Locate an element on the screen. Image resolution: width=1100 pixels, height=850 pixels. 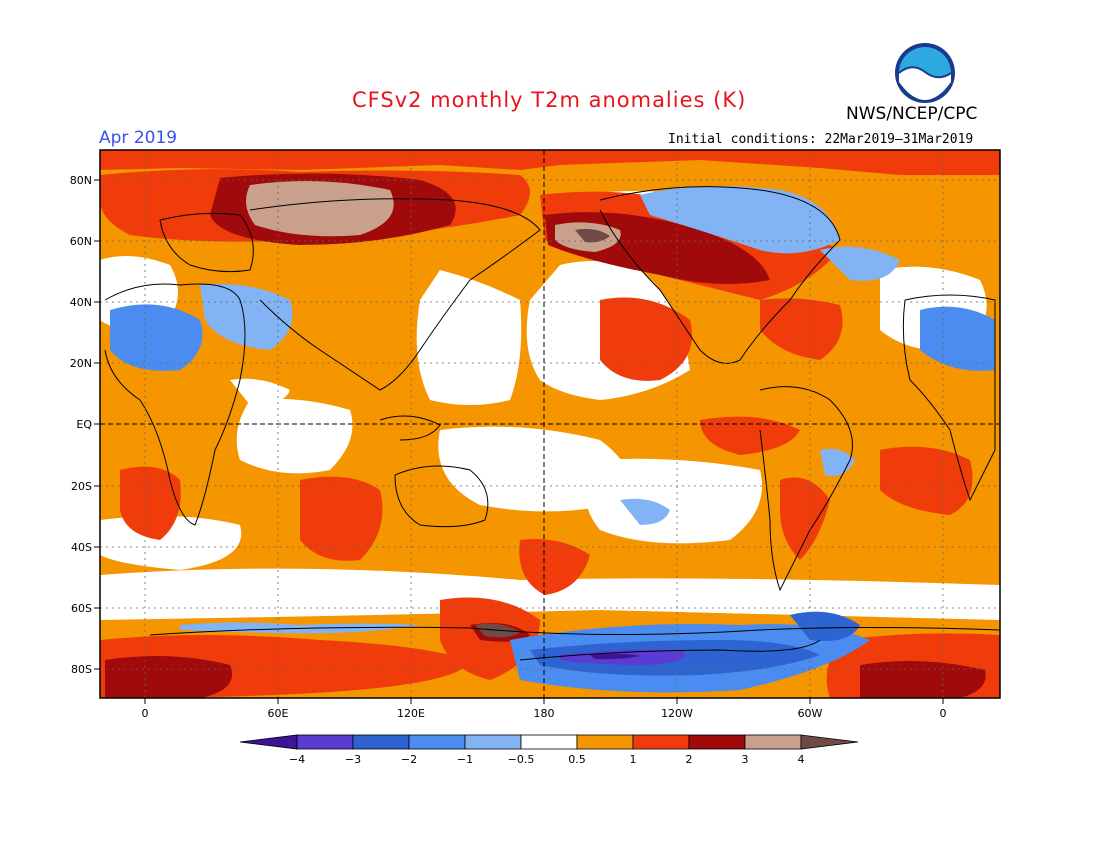
colorbar-label: 3 is located at coordinates (745, 759).